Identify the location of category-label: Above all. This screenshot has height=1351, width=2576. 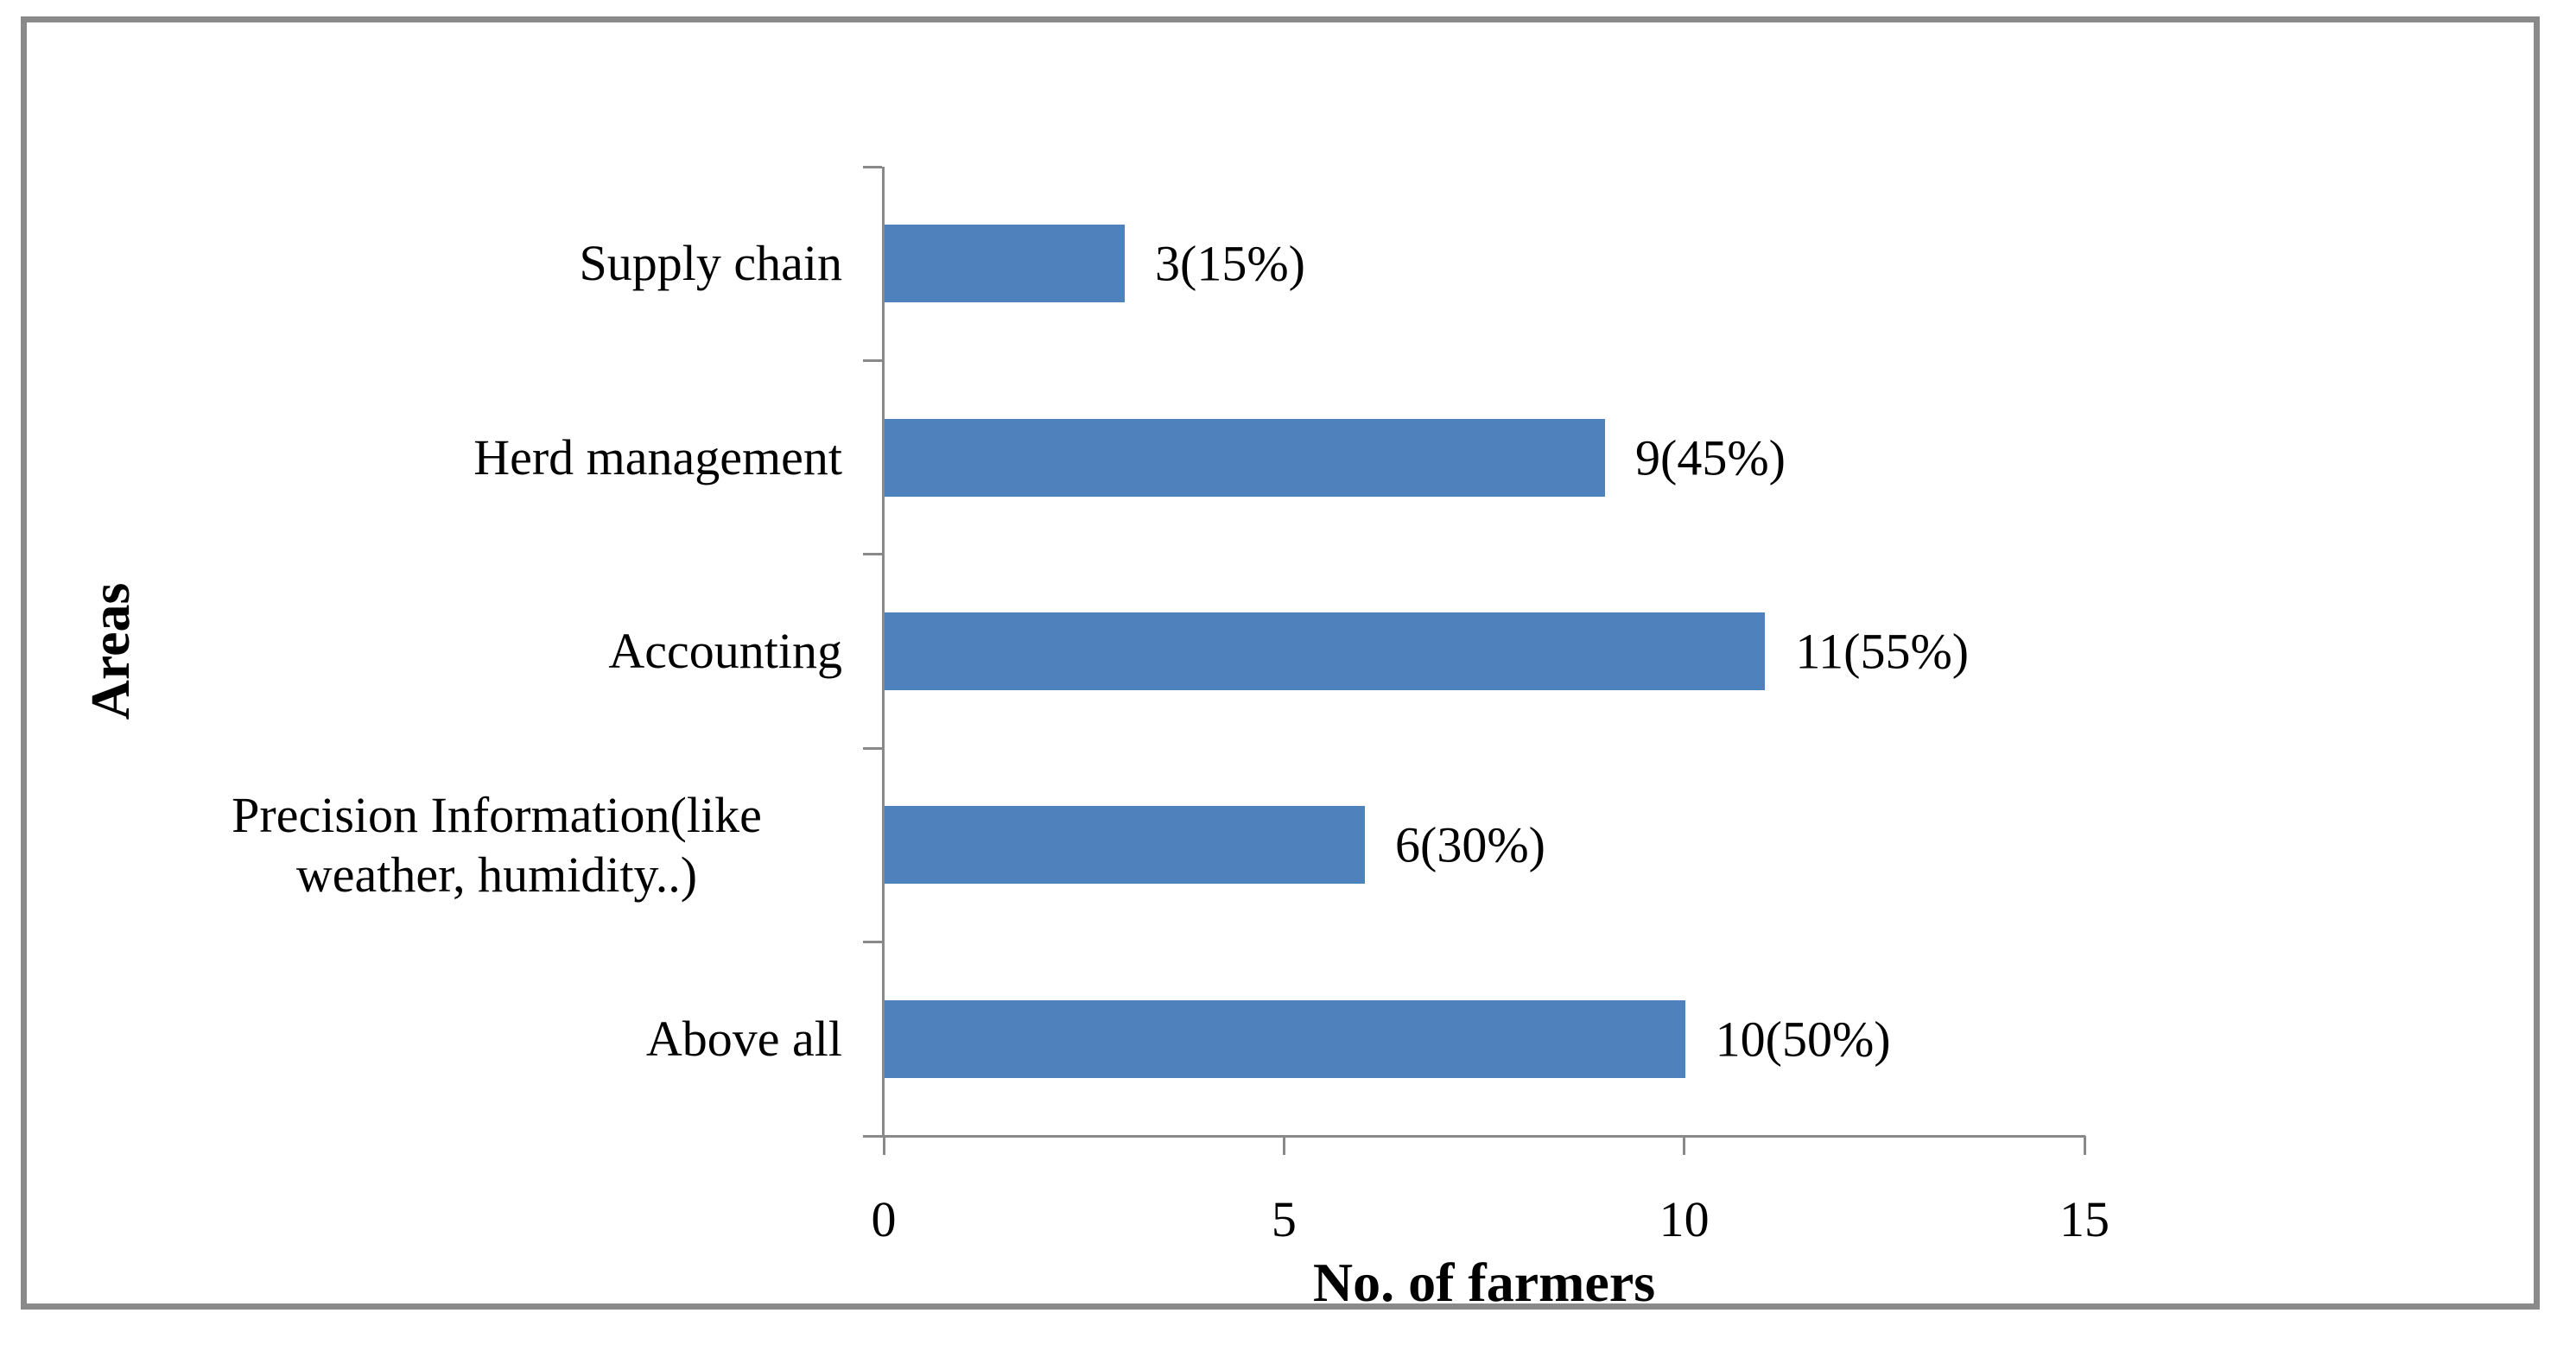
(481, 1039).